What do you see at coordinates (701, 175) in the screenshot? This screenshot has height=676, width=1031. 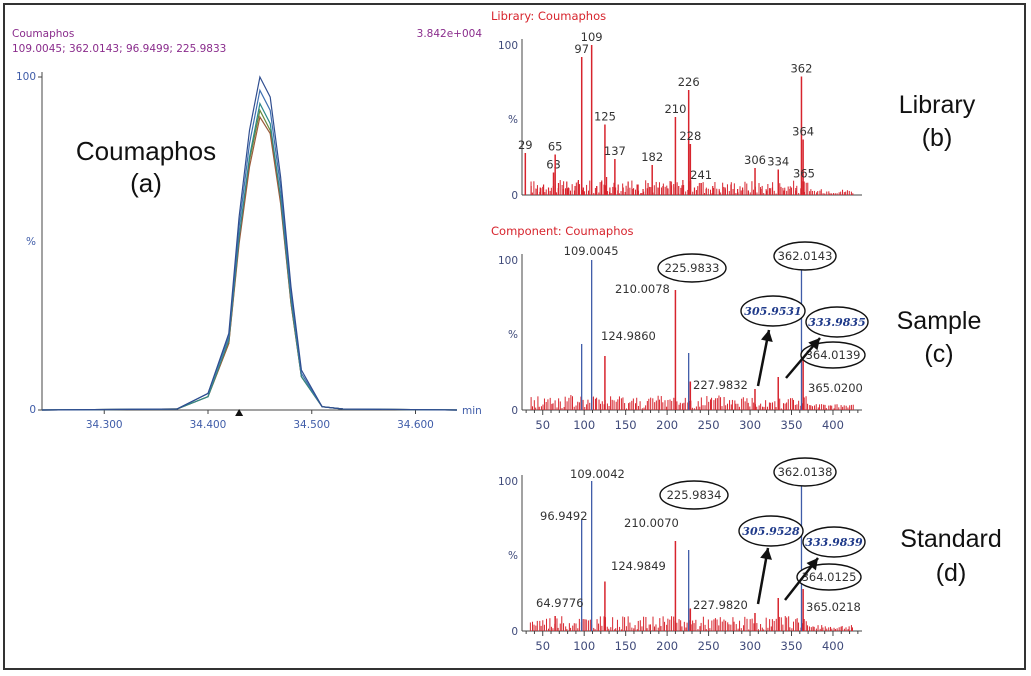 I see `peak-label: 241` at bounding box center [701, 175].